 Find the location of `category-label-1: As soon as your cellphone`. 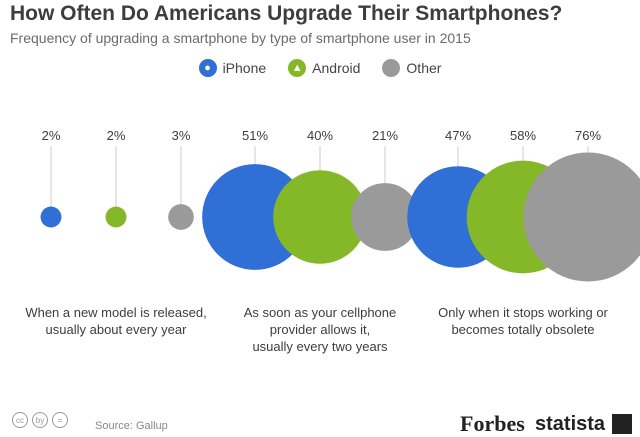

category-label-1: As soon as your cellphone is located at coordinates (320, 312).